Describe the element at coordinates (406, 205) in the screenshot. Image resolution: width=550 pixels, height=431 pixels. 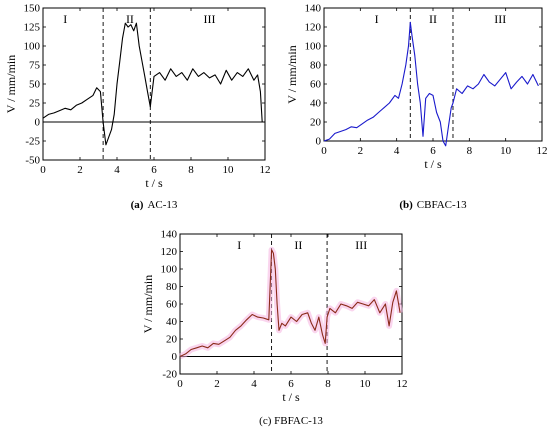
I see `caption-letter: (b)` at that location.